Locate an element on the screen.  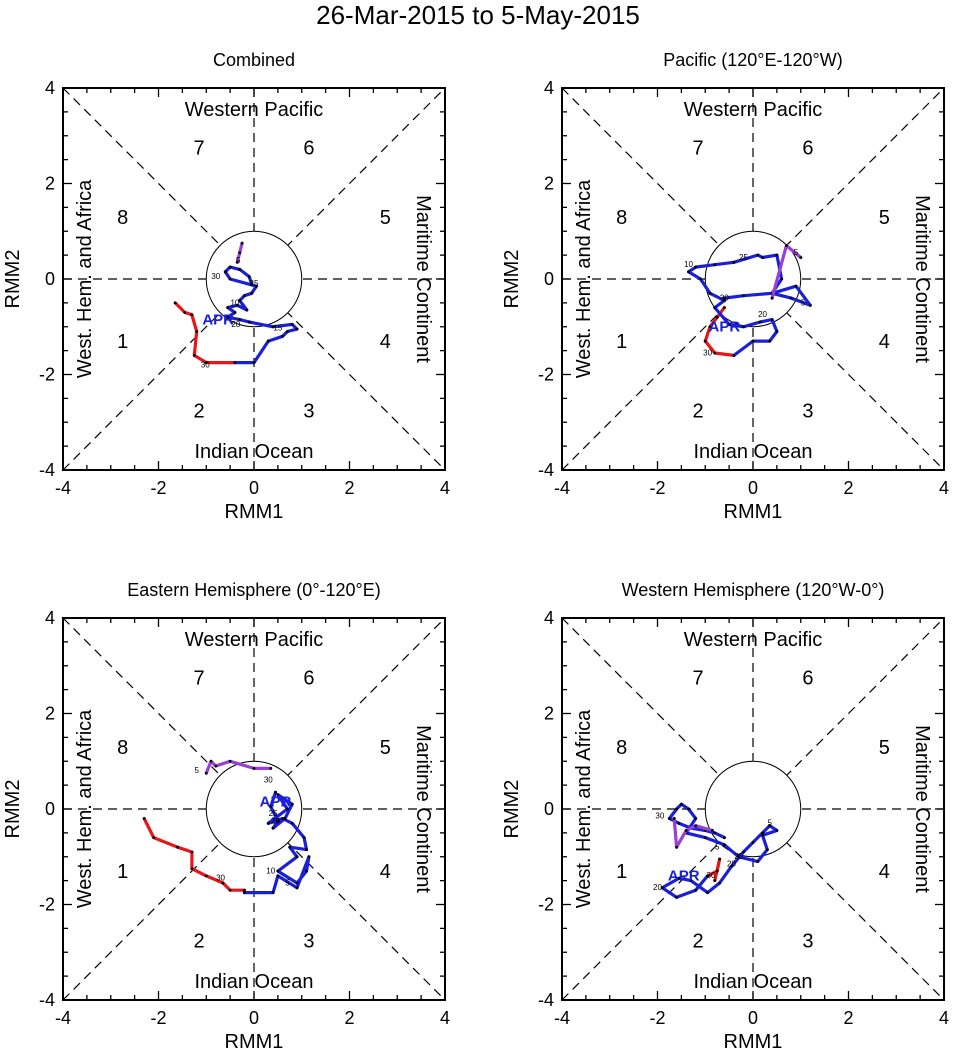
y-tick-label: -4 is located at coordinates (47, 470).